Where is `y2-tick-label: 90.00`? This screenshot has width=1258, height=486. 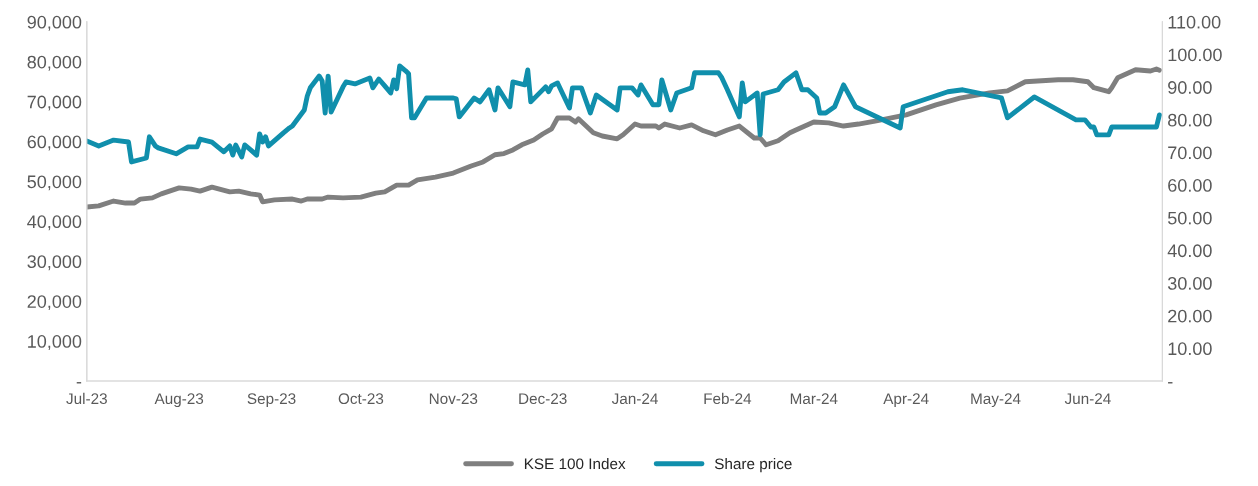
y2-tick-label: 90.00 is located at coordinates (1190, 87).